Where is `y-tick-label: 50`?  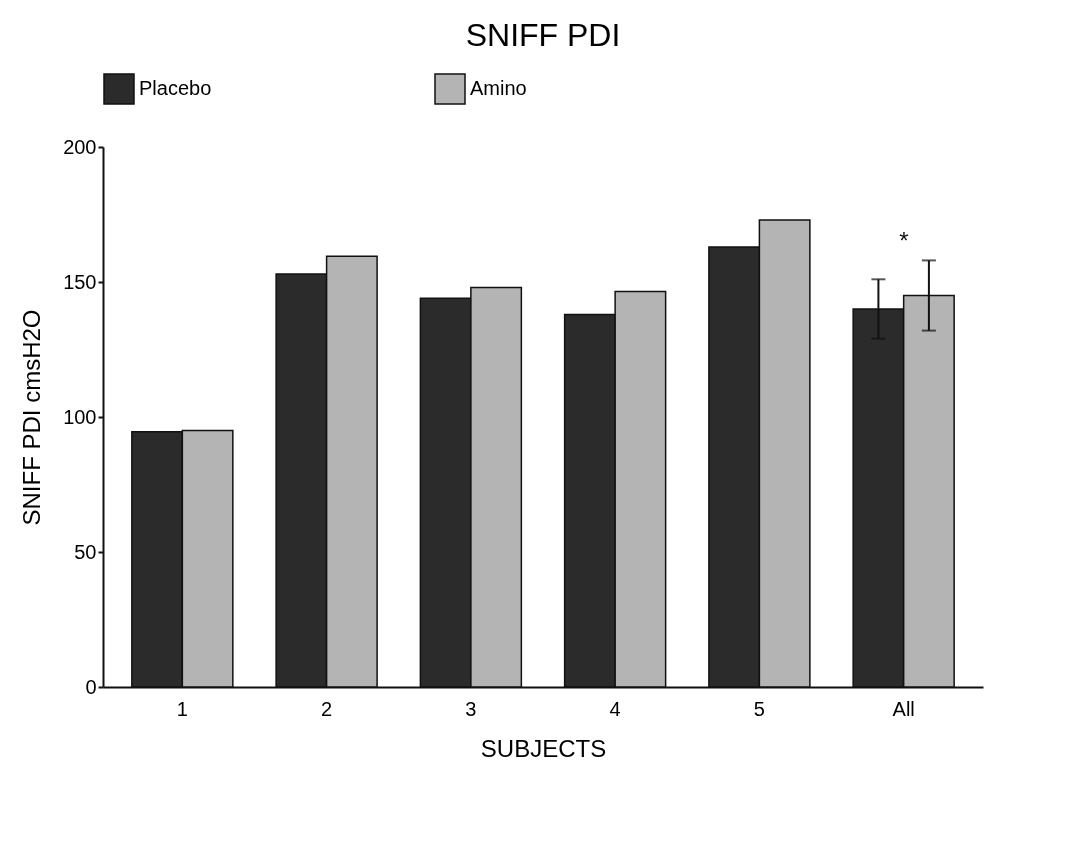 y-tick-label: 50 is located at coordinates (85, 551).